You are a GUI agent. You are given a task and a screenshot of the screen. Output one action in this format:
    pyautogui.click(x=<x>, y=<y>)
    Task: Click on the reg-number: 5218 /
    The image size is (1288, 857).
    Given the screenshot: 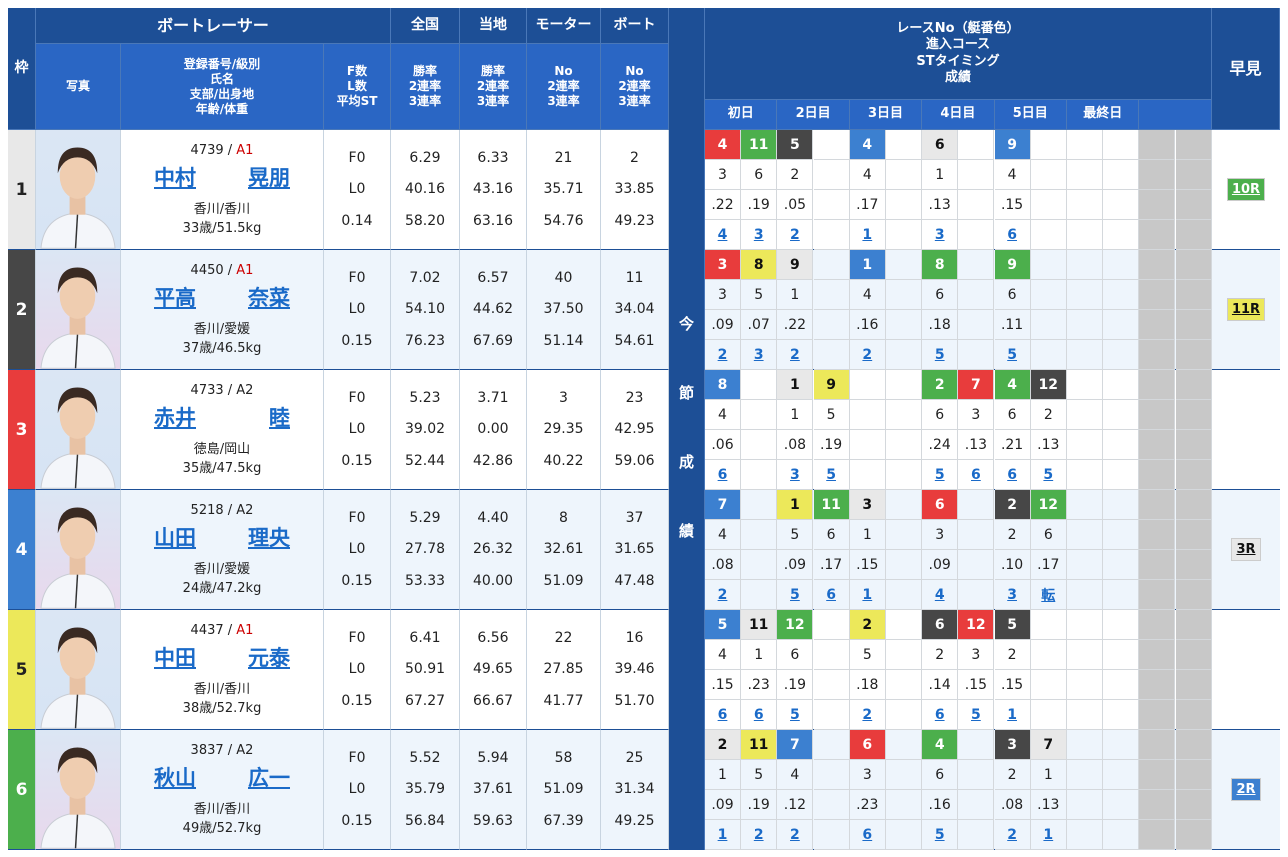 What is the action you would take?
    pyautogui.click(x=213, y=510)
    